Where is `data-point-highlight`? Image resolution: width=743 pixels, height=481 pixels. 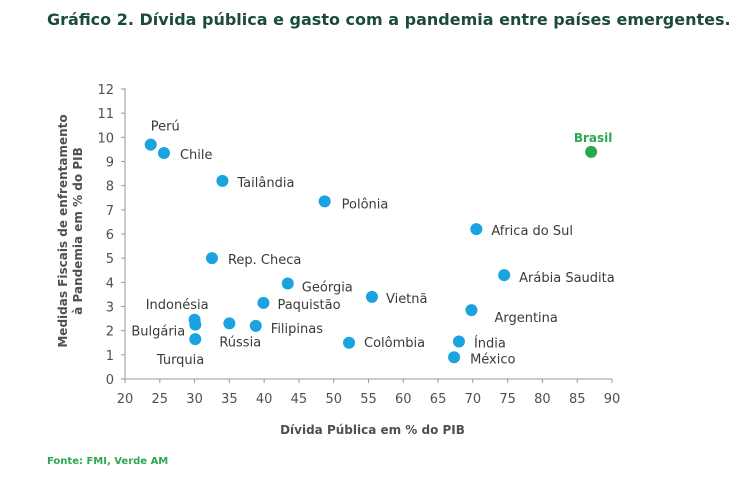 data-point-highlight is located at coordinates (591, 151).